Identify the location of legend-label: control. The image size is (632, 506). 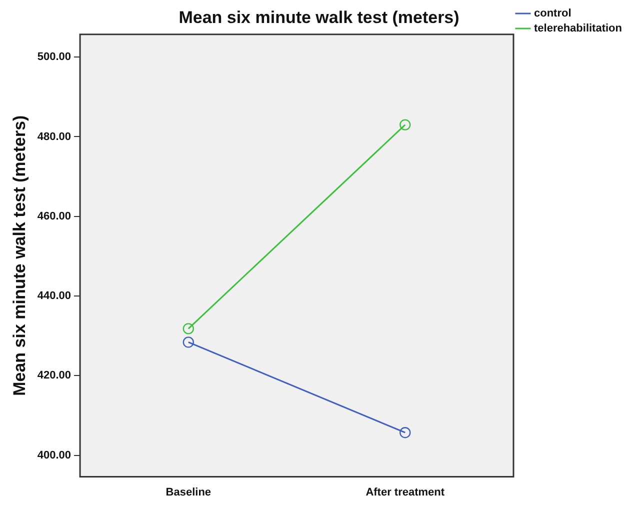
(553, 14).